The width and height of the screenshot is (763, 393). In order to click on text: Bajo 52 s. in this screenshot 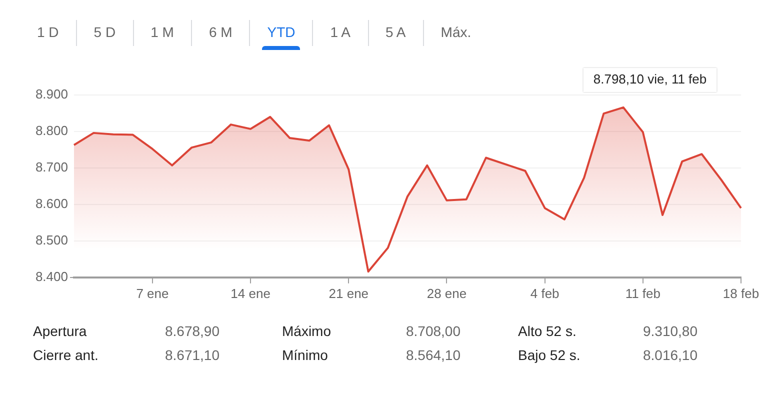, I will do `click(550, 355)`.